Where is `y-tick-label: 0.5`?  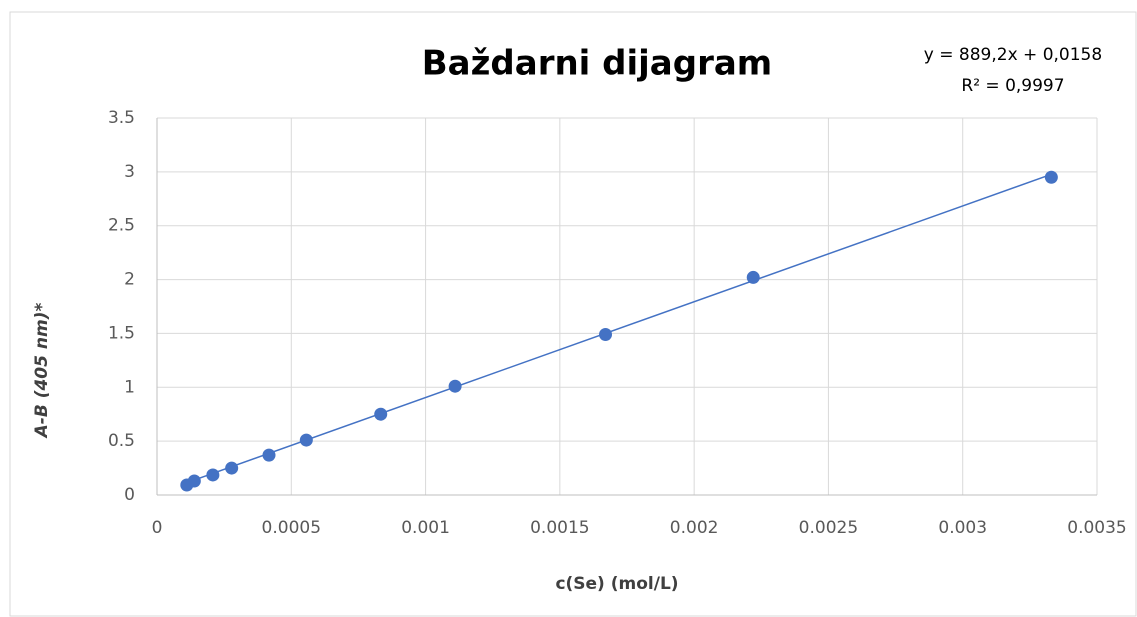 y-tick-label: 0.5 is located at coordinates (121, 441).